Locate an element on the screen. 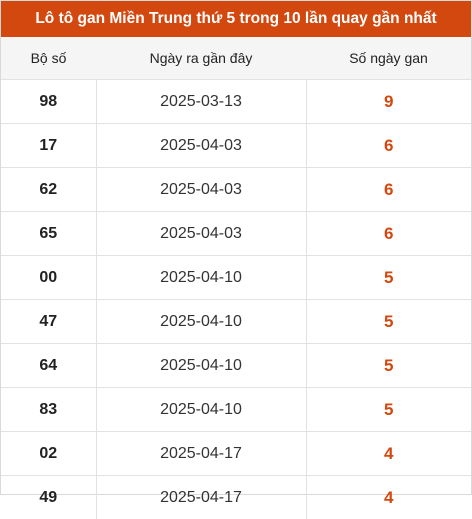 The image size is (472, 519). header-date: Ngày ra gần đây is located at coordinates (201, 58).